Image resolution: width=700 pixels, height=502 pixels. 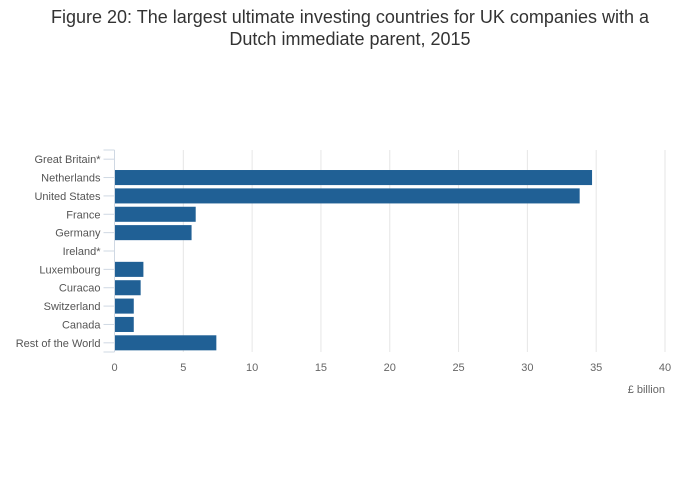 I want to click on x-tick-label: 15, so click(x=321, y=368).